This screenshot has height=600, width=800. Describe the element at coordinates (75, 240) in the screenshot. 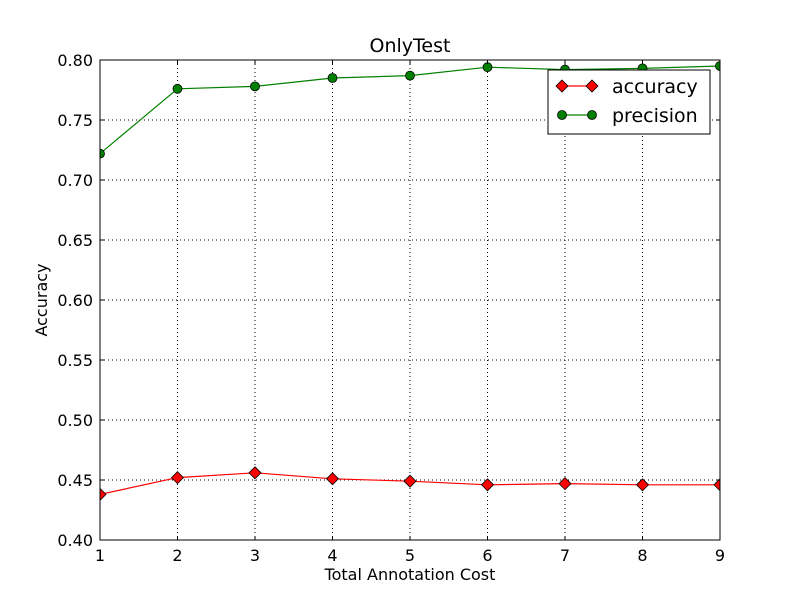

I see `y-tick-label: 0.65` at that location.